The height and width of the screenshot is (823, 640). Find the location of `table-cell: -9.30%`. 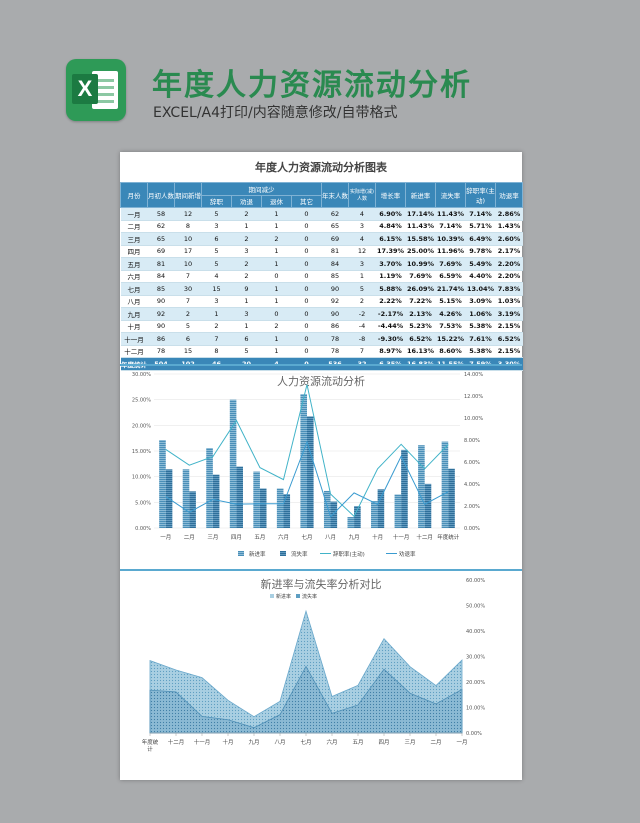

table-cell: -9.30% is located at coordinates (390, 339).